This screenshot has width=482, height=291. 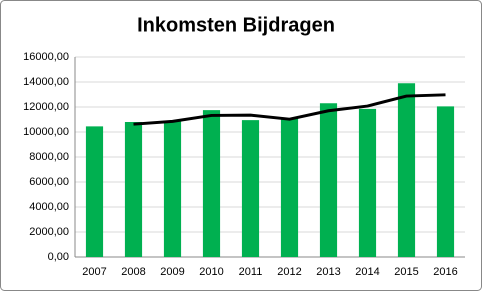 I want to click on x-tick-label: 2009, so click(x=172, y=272).